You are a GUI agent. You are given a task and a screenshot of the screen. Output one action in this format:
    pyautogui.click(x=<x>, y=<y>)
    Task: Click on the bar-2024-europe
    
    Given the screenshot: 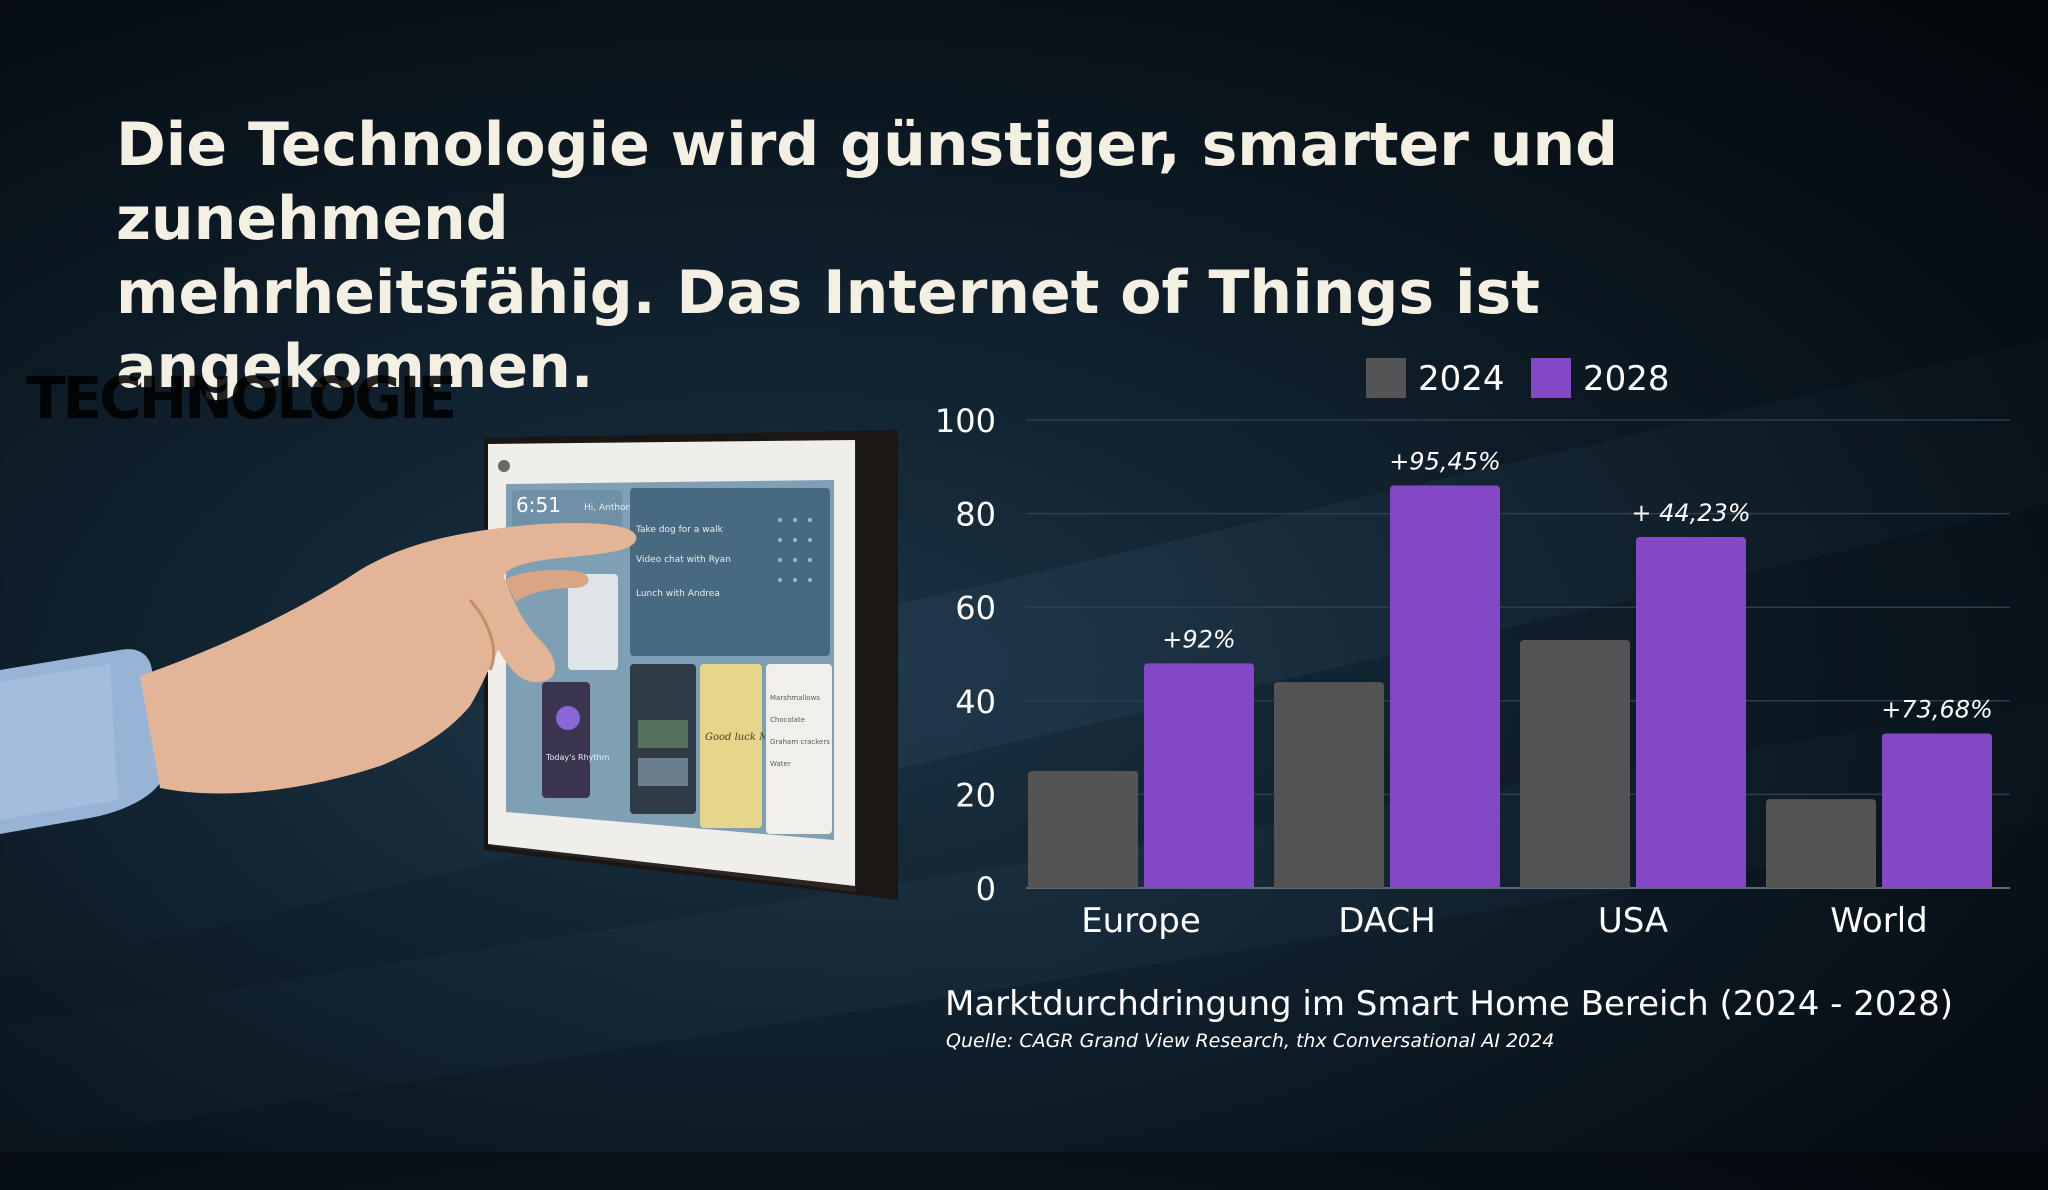 What is the action you would take?
    pyautogui.click(x=1083, y=829)
    